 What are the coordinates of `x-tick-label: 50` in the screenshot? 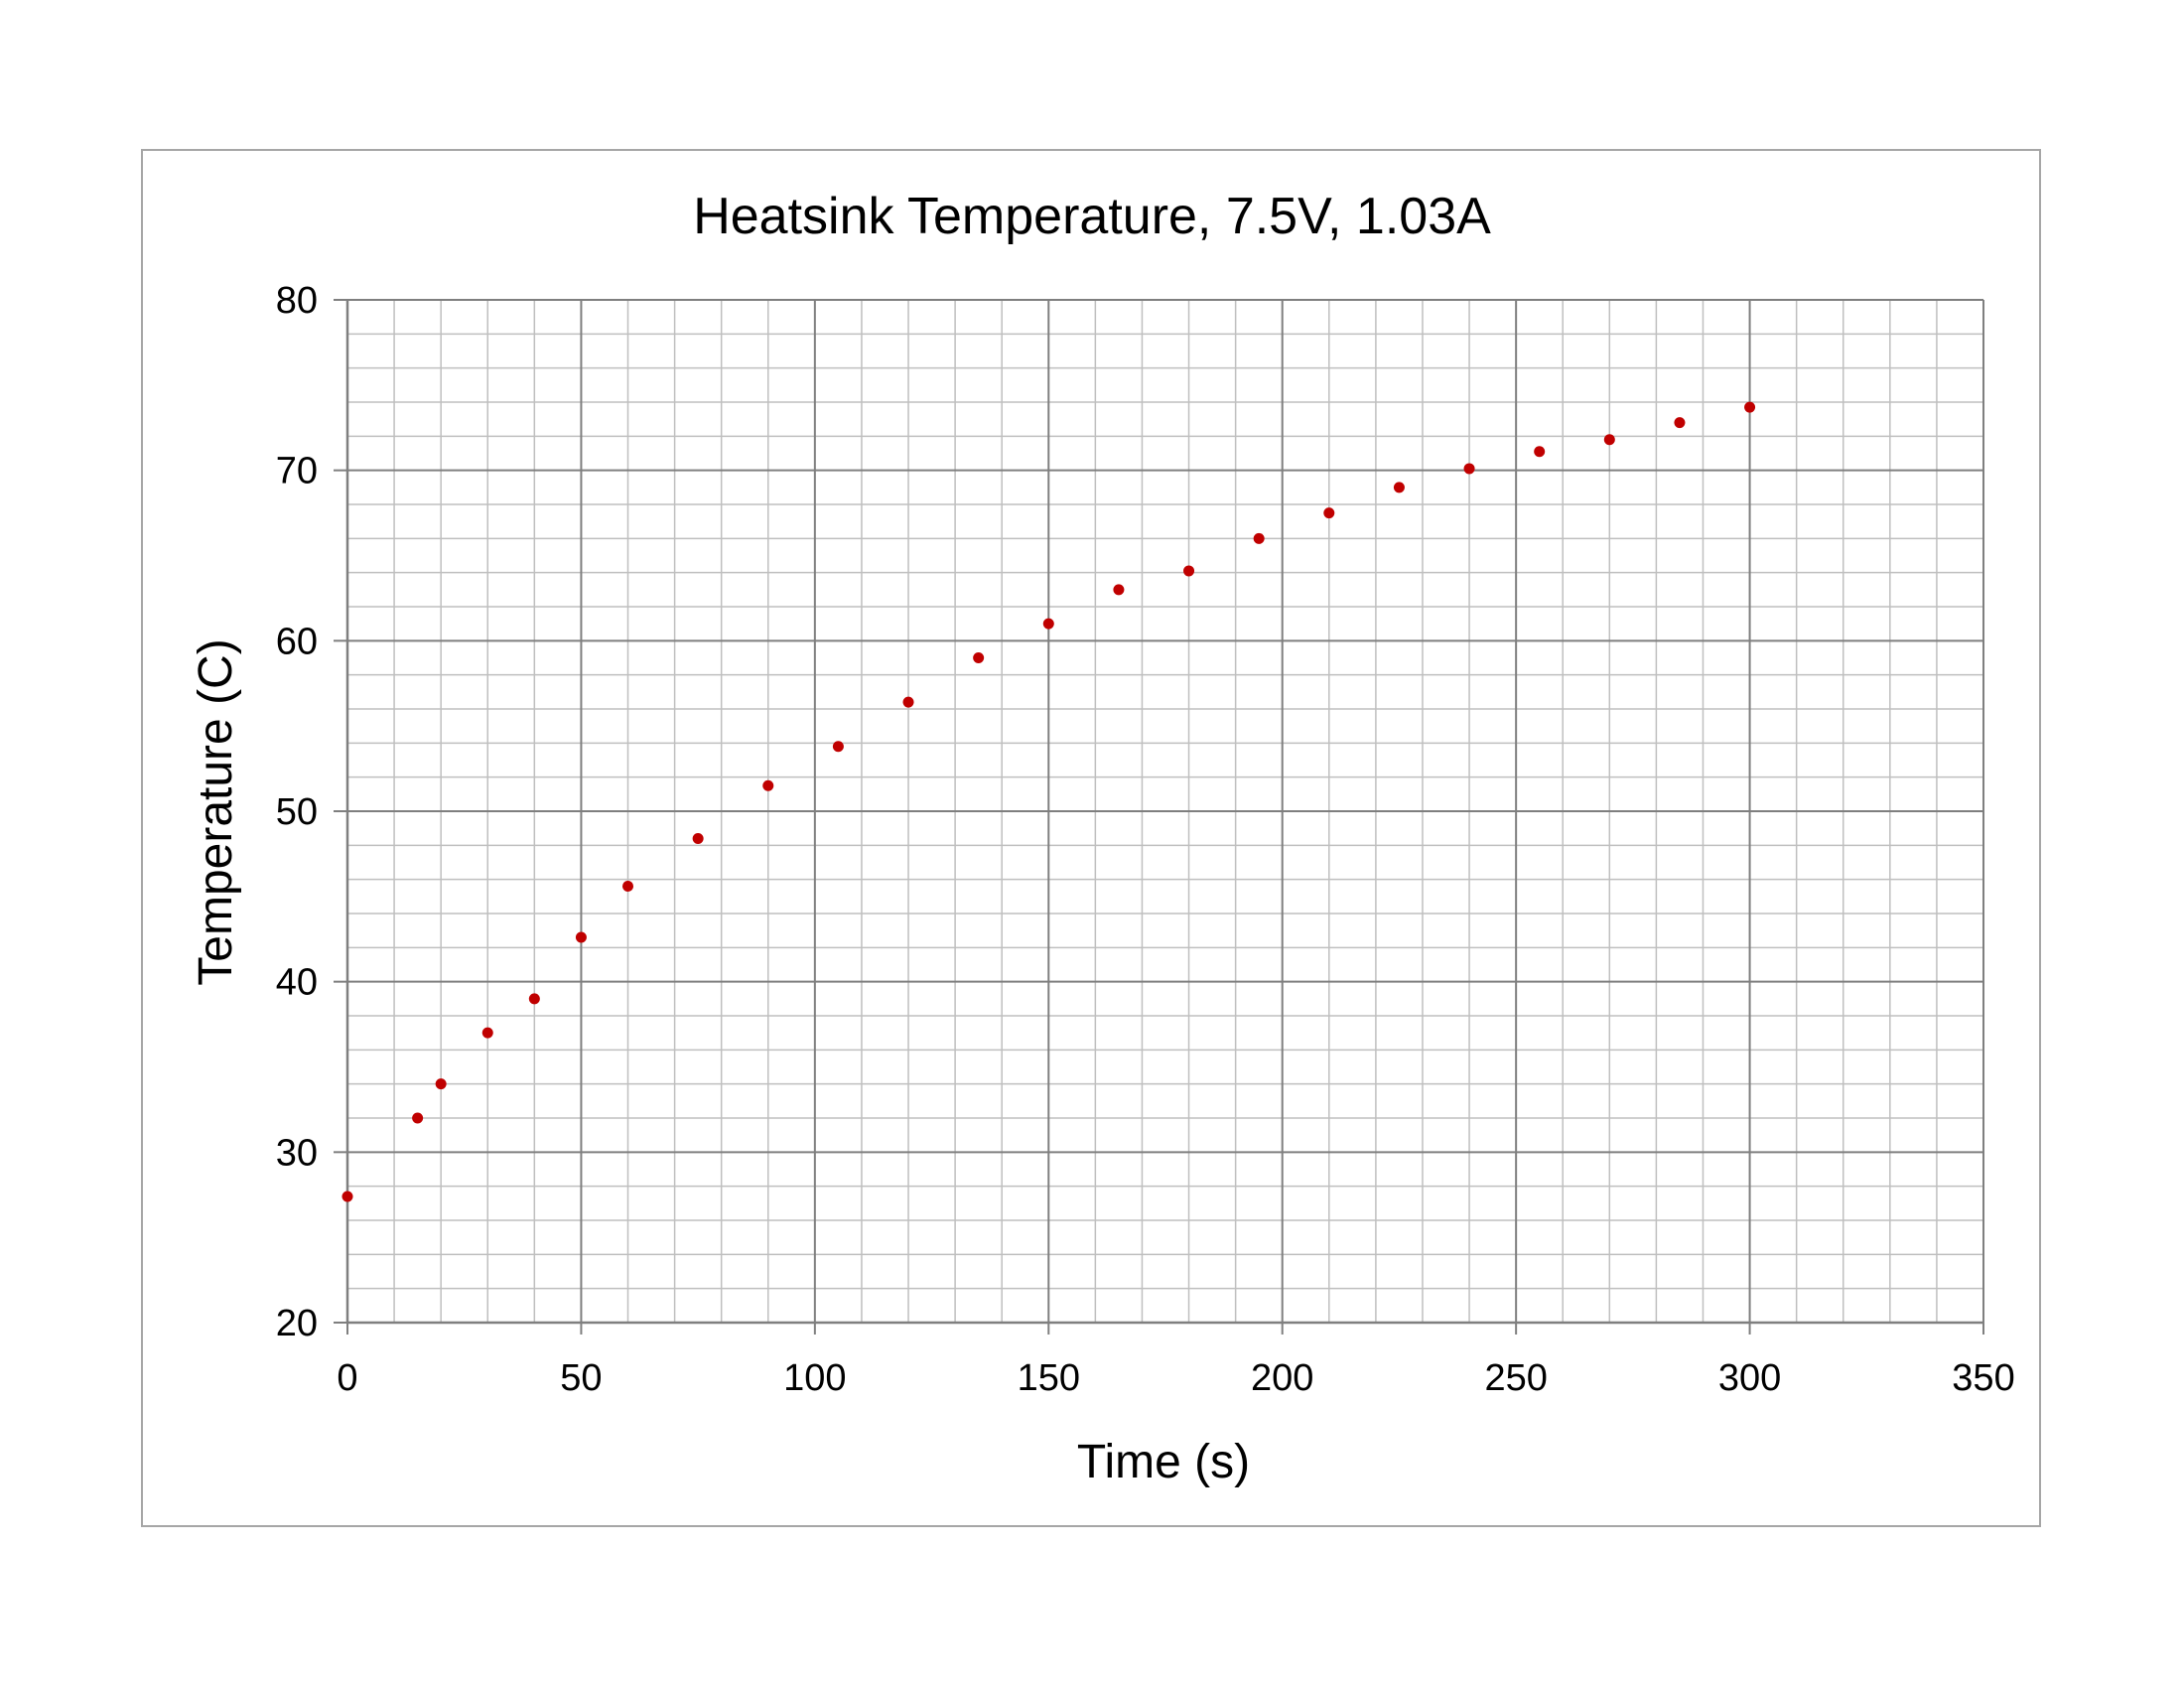 It's located at (581, 1378).